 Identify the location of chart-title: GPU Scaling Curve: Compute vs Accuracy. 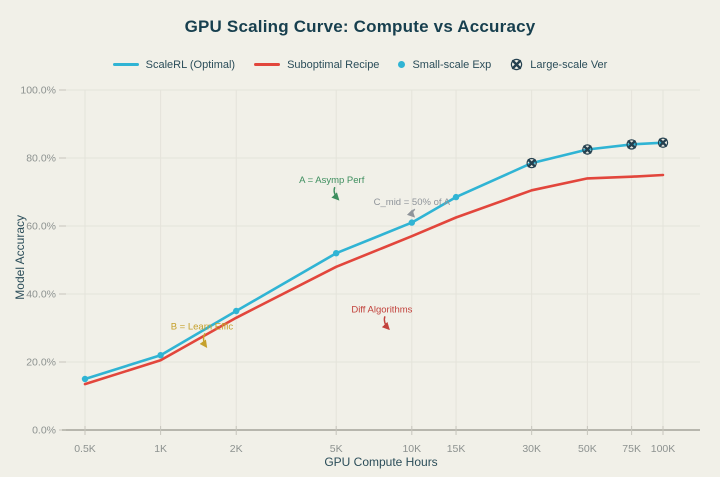
(360, 26).